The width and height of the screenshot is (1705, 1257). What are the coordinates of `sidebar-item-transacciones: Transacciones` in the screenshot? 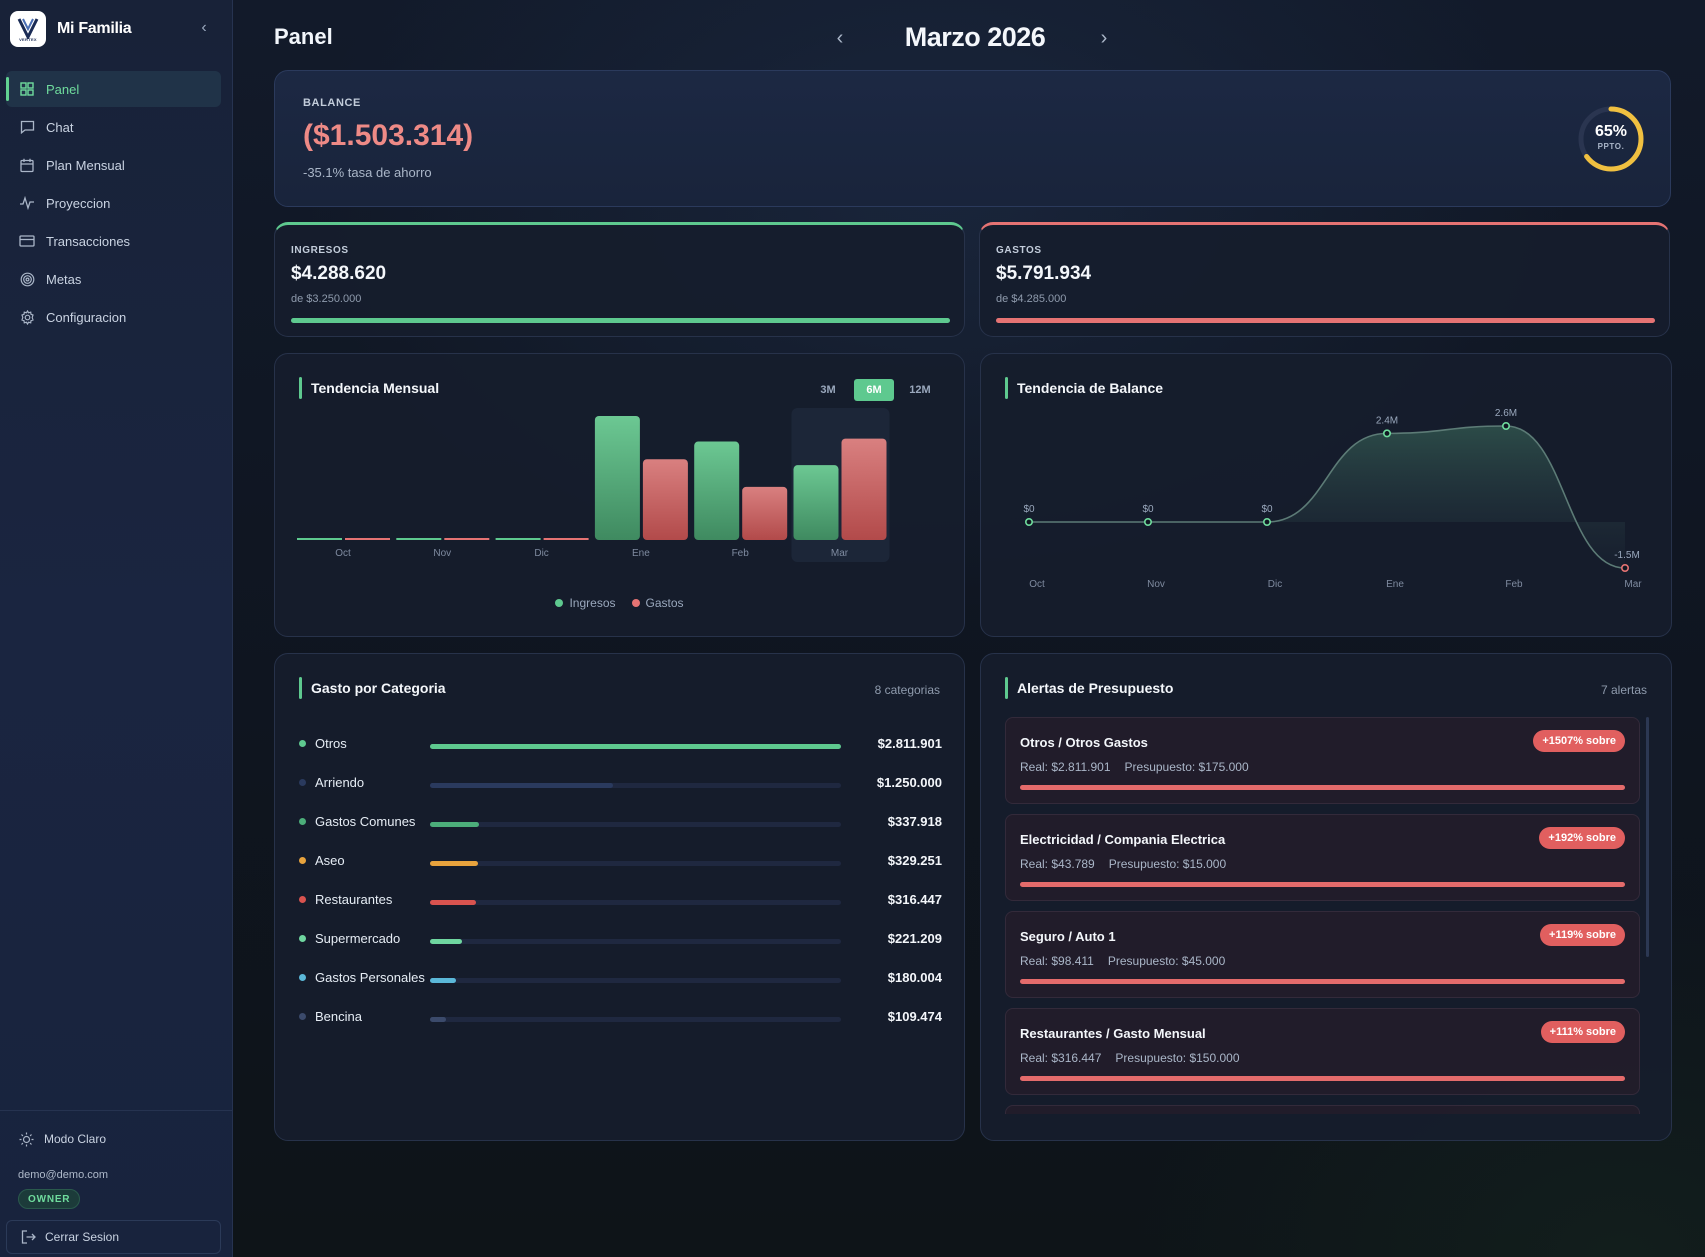 It's located at (113, 241).